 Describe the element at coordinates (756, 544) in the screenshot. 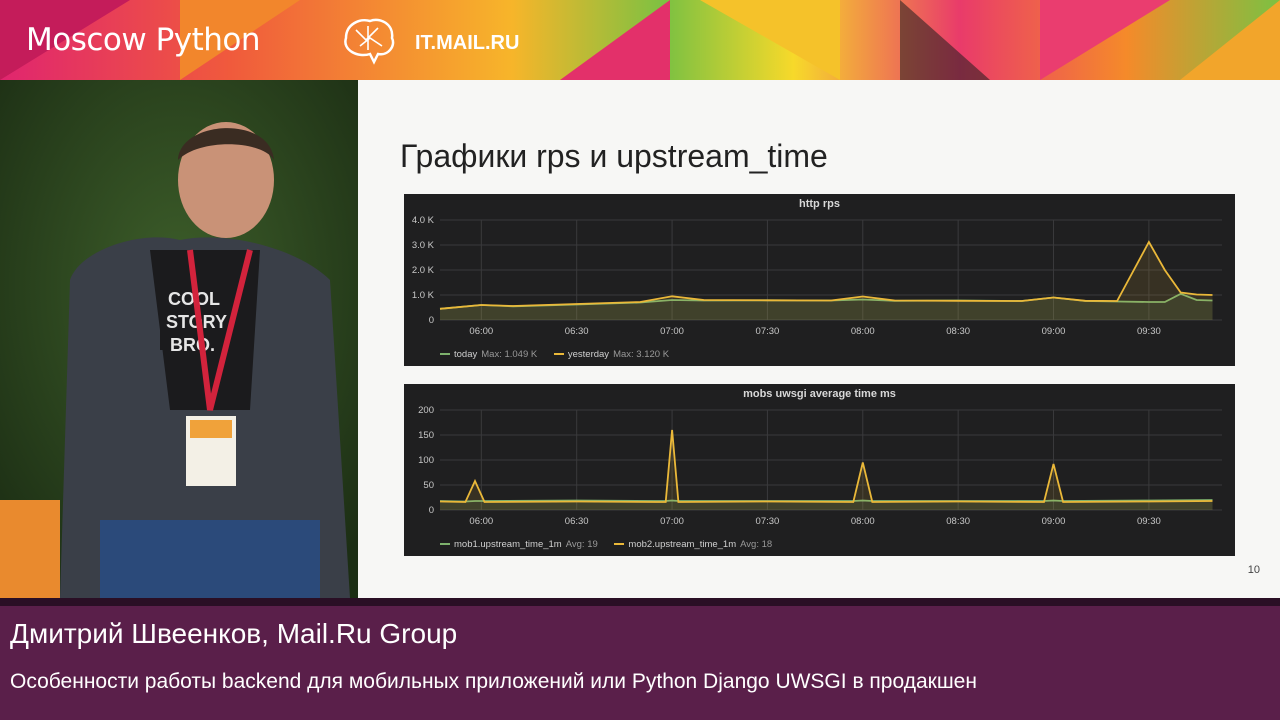

I see `legend-stat: Avg: 18` at that location.